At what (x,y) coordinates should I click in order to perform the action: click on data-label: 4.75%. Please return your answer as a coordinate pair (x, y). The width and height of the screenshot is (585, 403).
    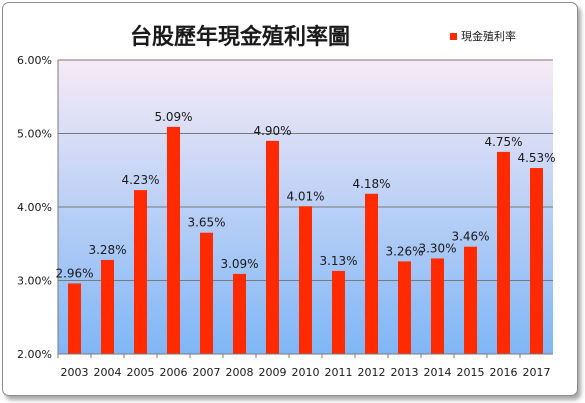
    Looking at the image, I should click on (503, 142).